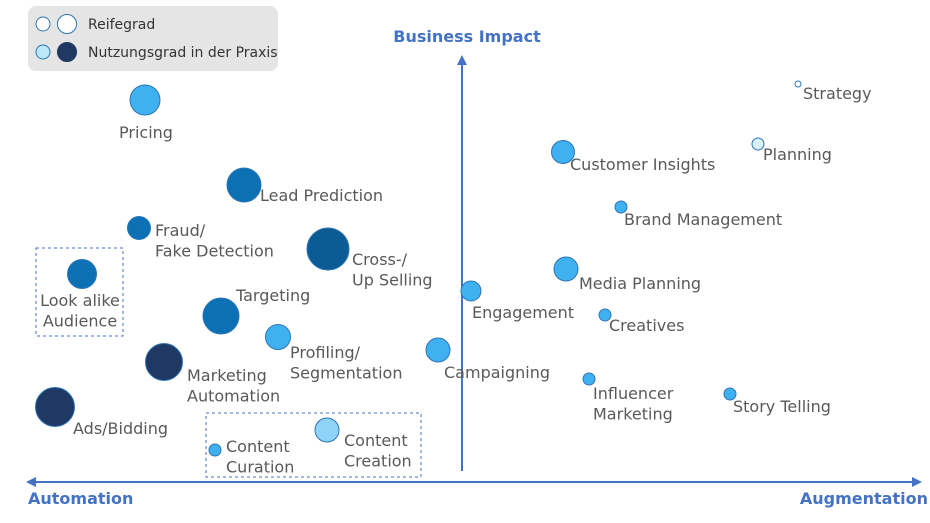  What do you see at coordinates (633, 393) in the screenshot?
I see `point-label-line: Influencer` at bounding box center [633, 393].